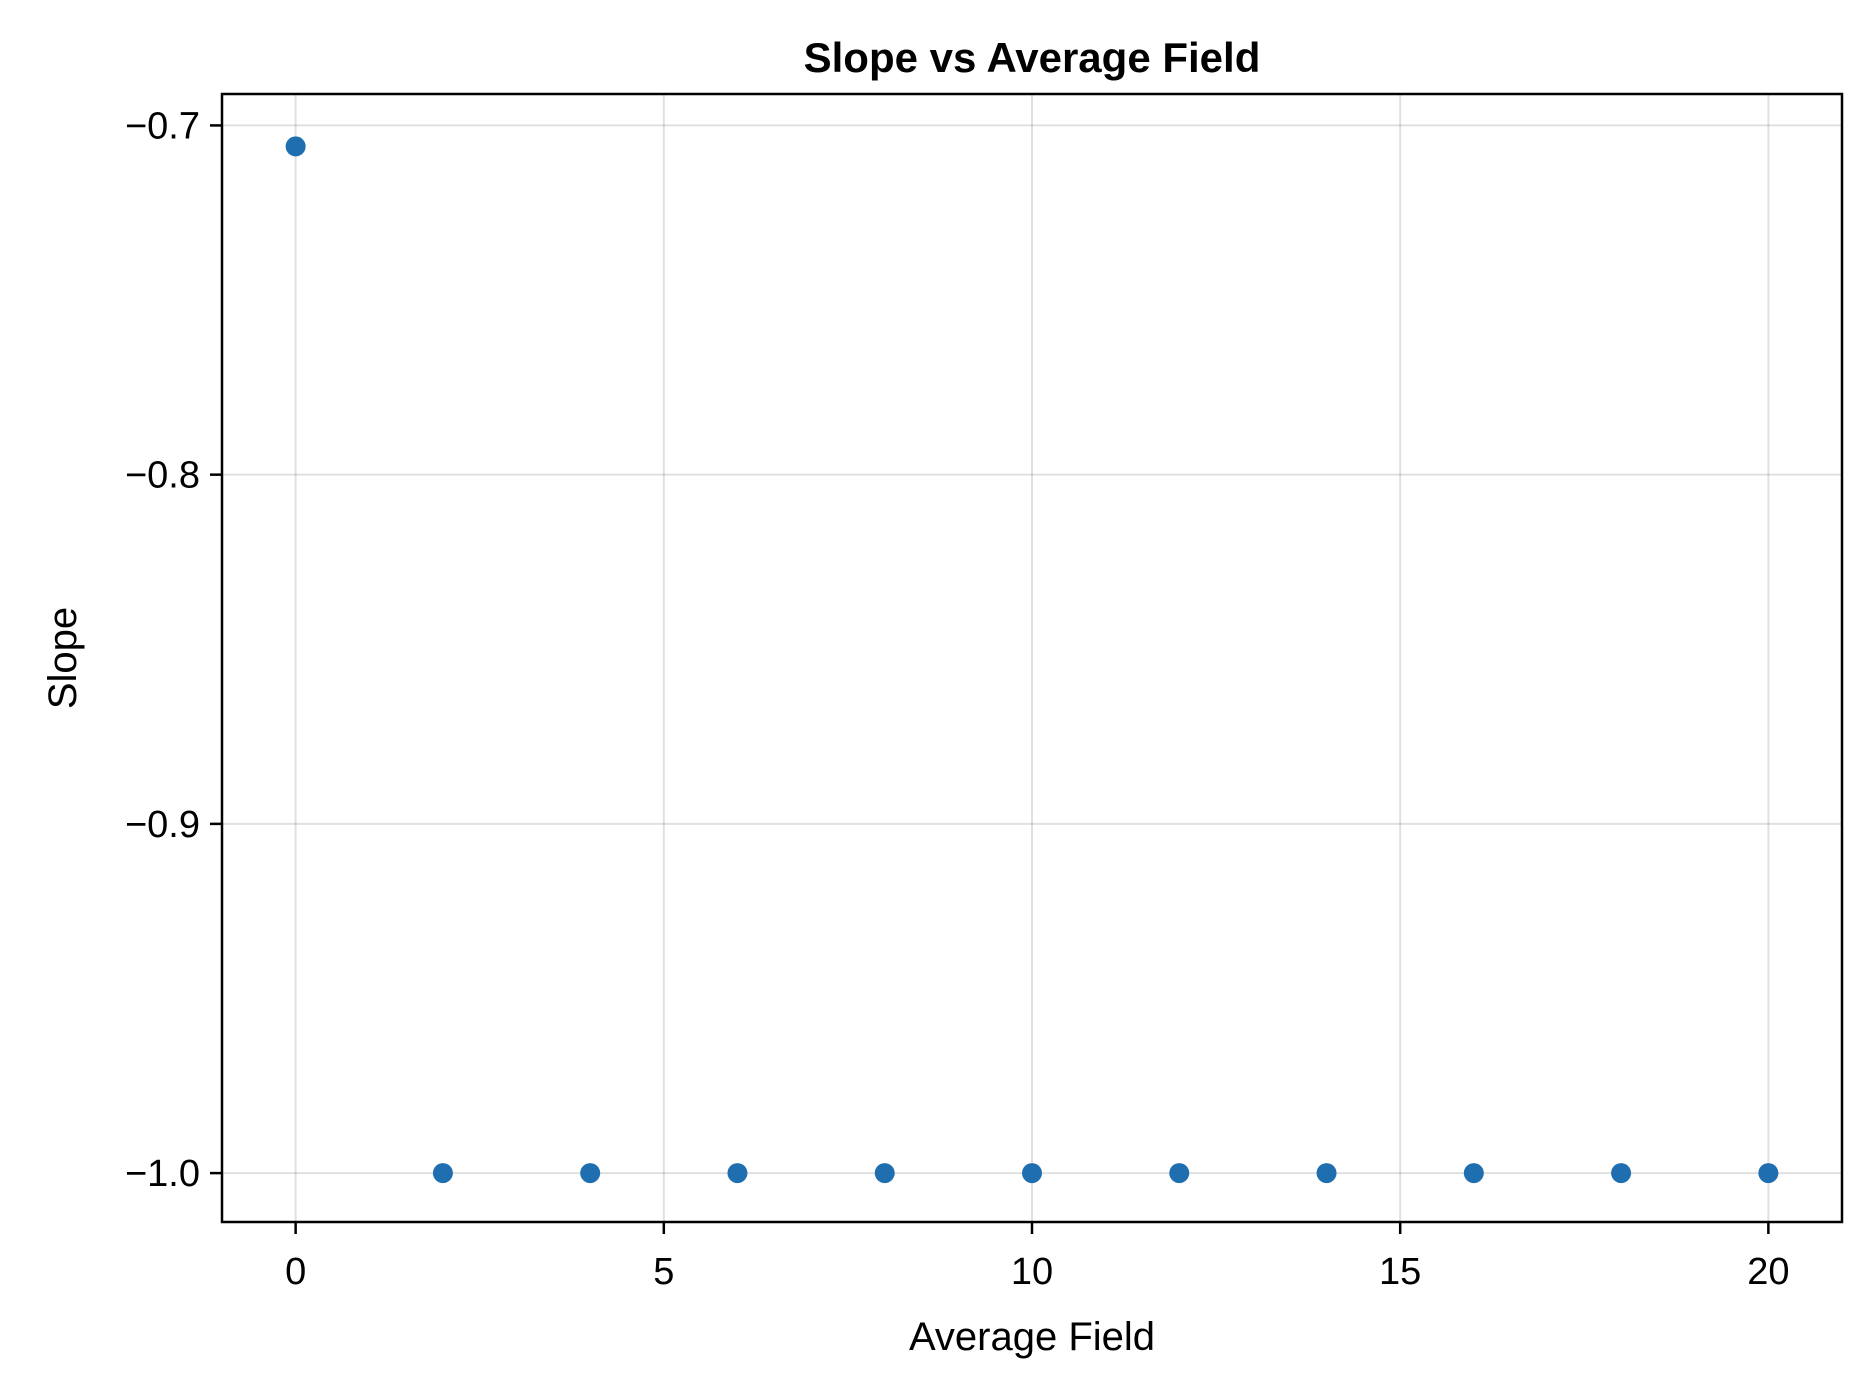 This screenshot has height=1382, width=1852. I want to click on x-tick-label: 10, so click(1032, 1272).